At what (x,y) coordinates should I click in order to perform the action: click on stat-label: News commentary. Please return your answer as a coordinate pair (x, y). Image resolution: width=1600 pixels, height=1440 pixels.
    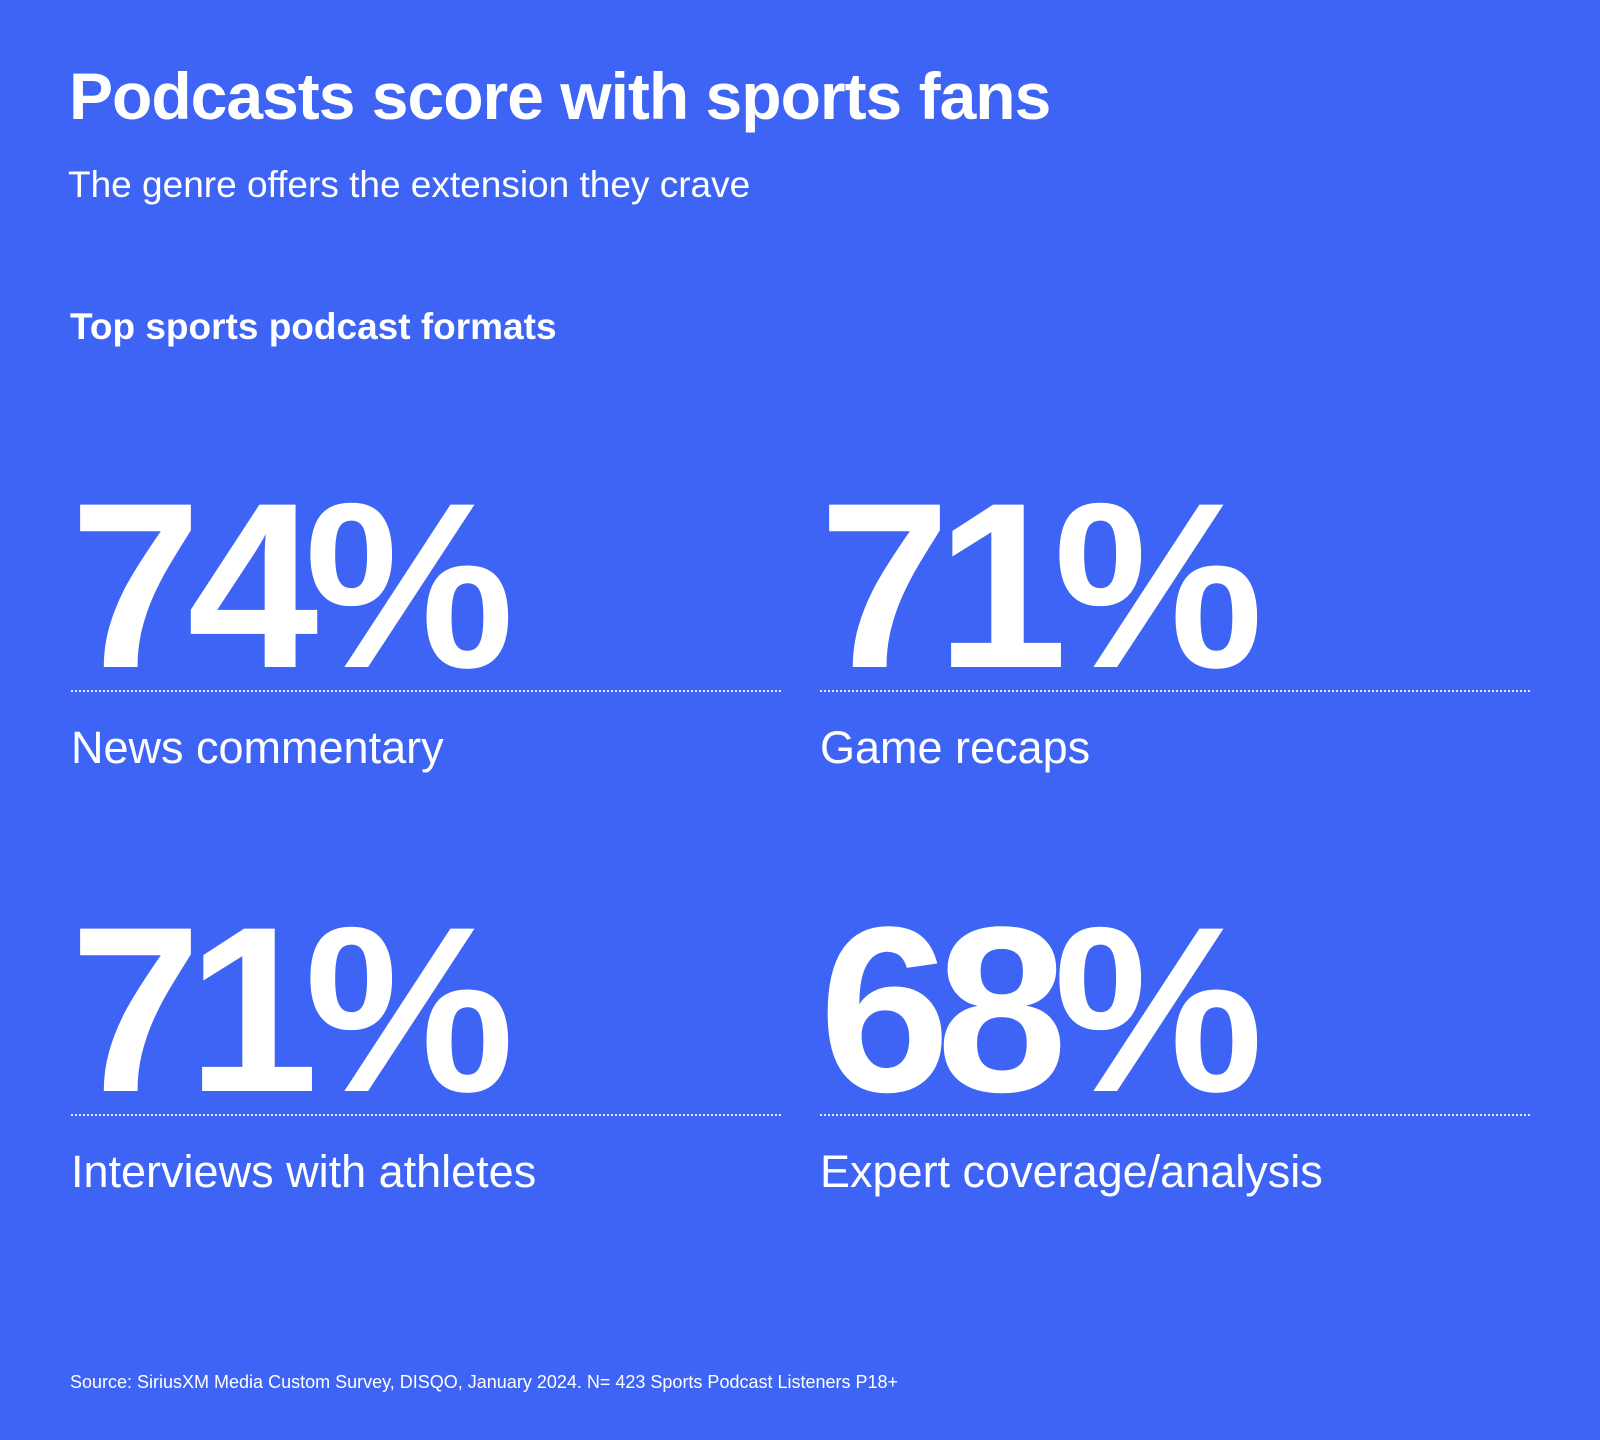
    Looking at the image, I should click on (257, 747).